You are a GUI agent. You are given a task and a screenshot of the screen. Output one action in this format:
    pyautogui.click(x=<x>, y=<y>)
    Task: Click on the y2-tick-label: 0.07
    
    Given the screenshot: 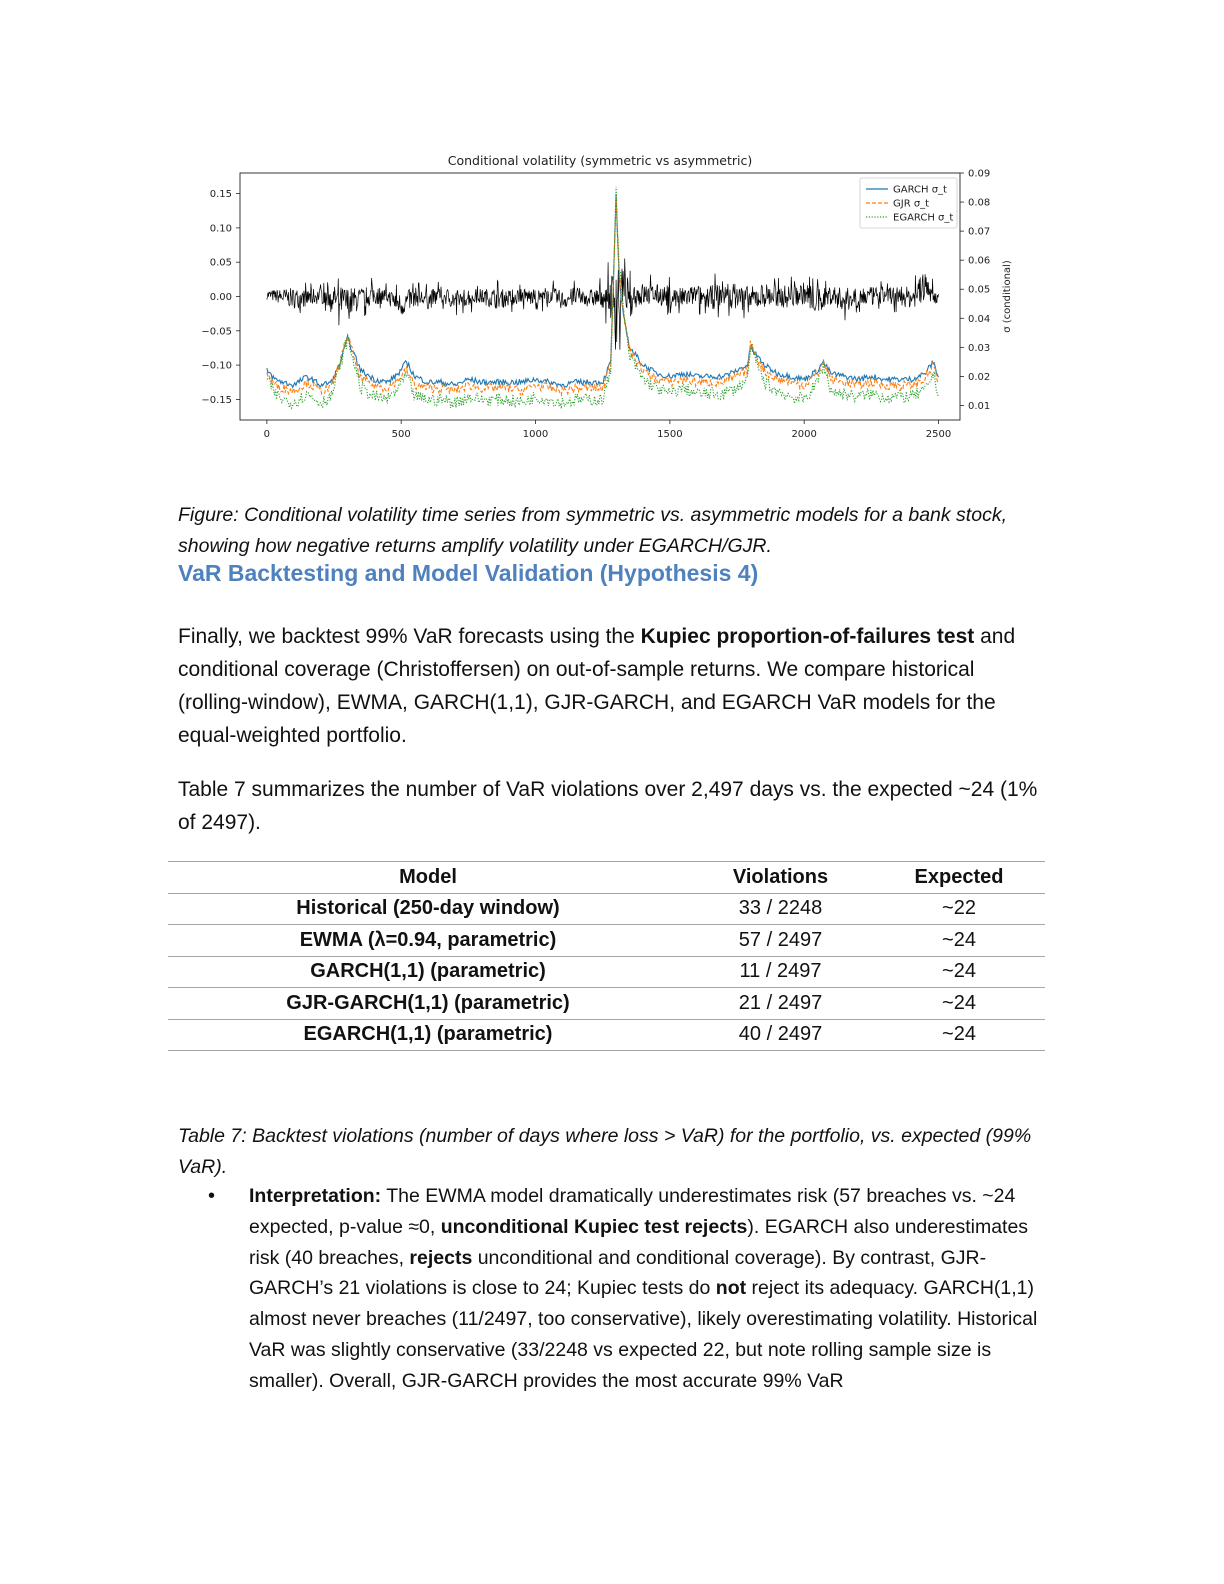 What is the action you would take?
    pyautogui.click(x=979, y=232)
    